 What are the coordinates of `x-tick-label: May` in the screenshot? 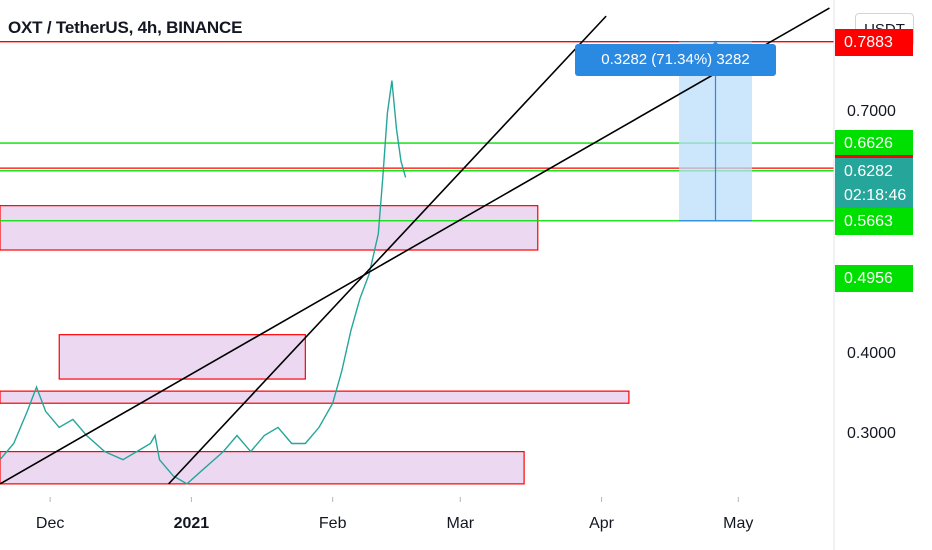 It's located at (738, 523).